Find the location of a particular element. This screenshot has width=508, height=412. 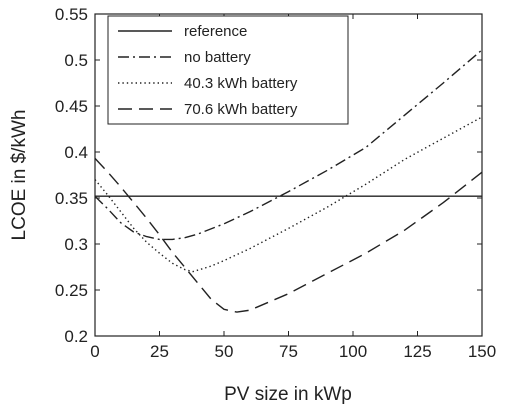

legend-box is located at coordinates (228, 70).